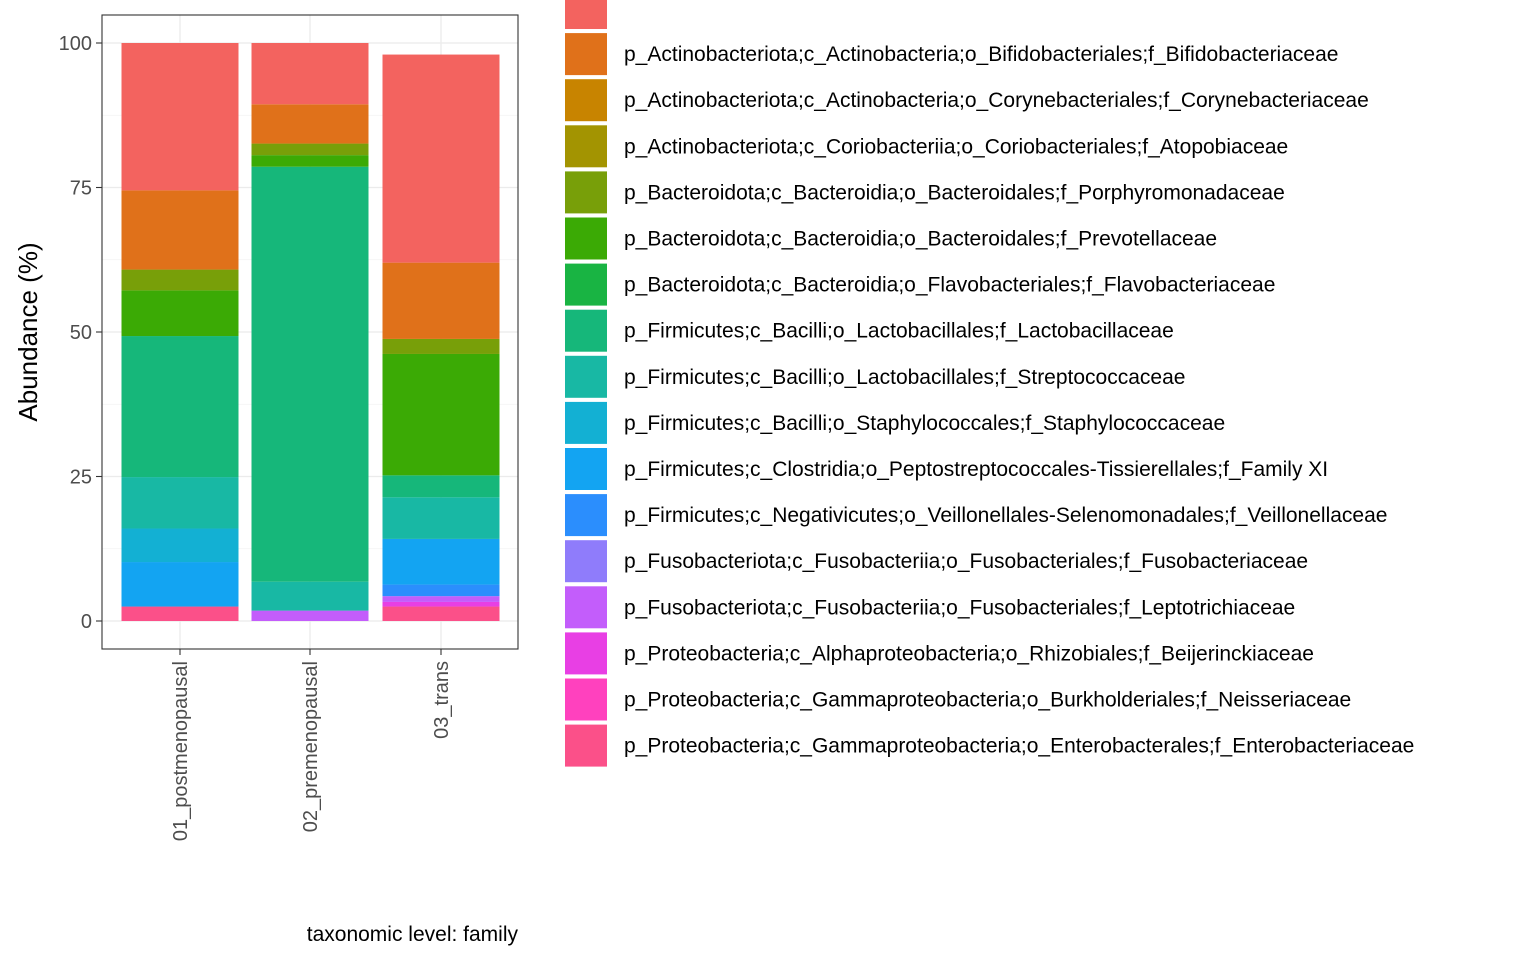  Describe the element at coordinates (81, 478) in the screenshot. I see `y-tick-label: 25` at that location.